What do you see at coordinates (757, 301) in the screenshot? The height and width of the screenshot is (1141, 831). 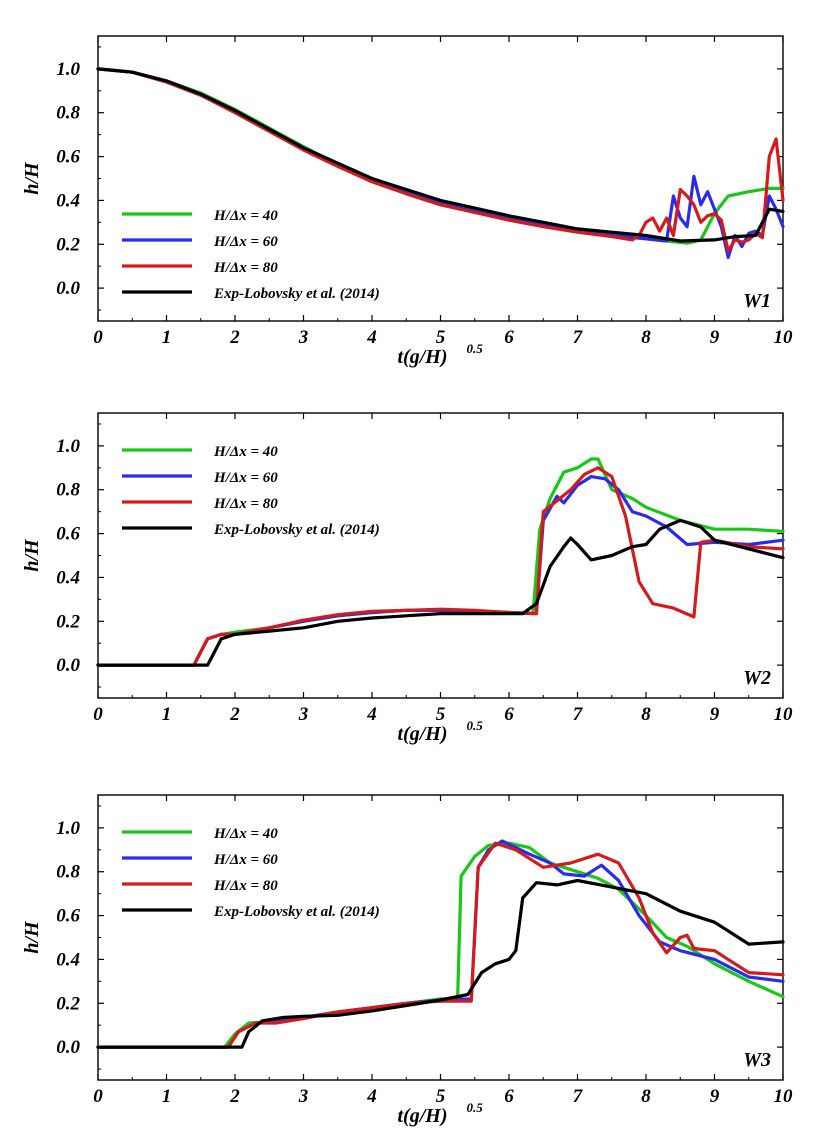 I see `panel-label: W1` at bounding box center [757, 301].